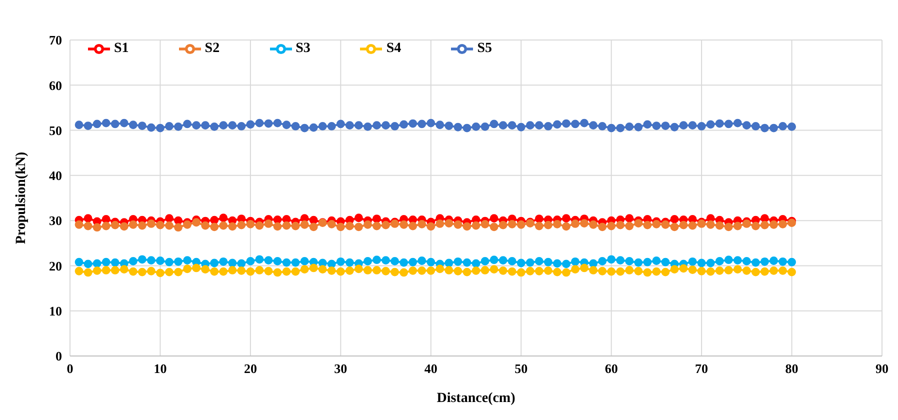 This screenshot has width=898, height=420. What do you see at coordinates (250, 368) in the screenshot?
I see `x-tick-label: 20` at bounding box center [250, 368].